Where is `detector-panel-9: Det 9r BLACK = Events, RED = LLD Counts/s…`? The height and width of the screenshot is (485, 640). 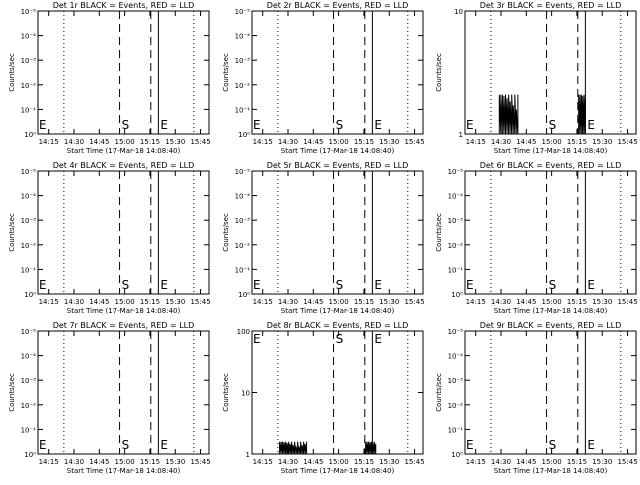 detector-panel-9: Det 9r BLACK = Events, RED = LLD Counts/s… is located at coordinates (536, 398).